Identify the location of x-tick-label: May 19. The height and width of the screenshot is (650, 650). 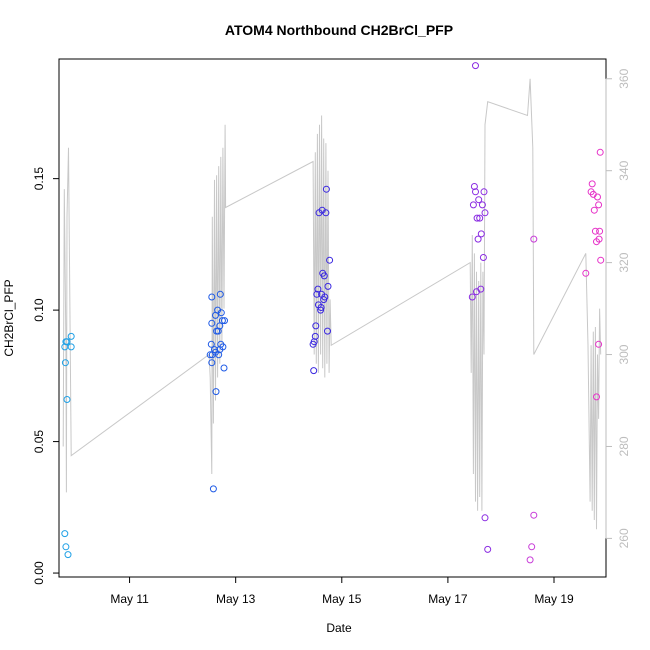
(554, 599).